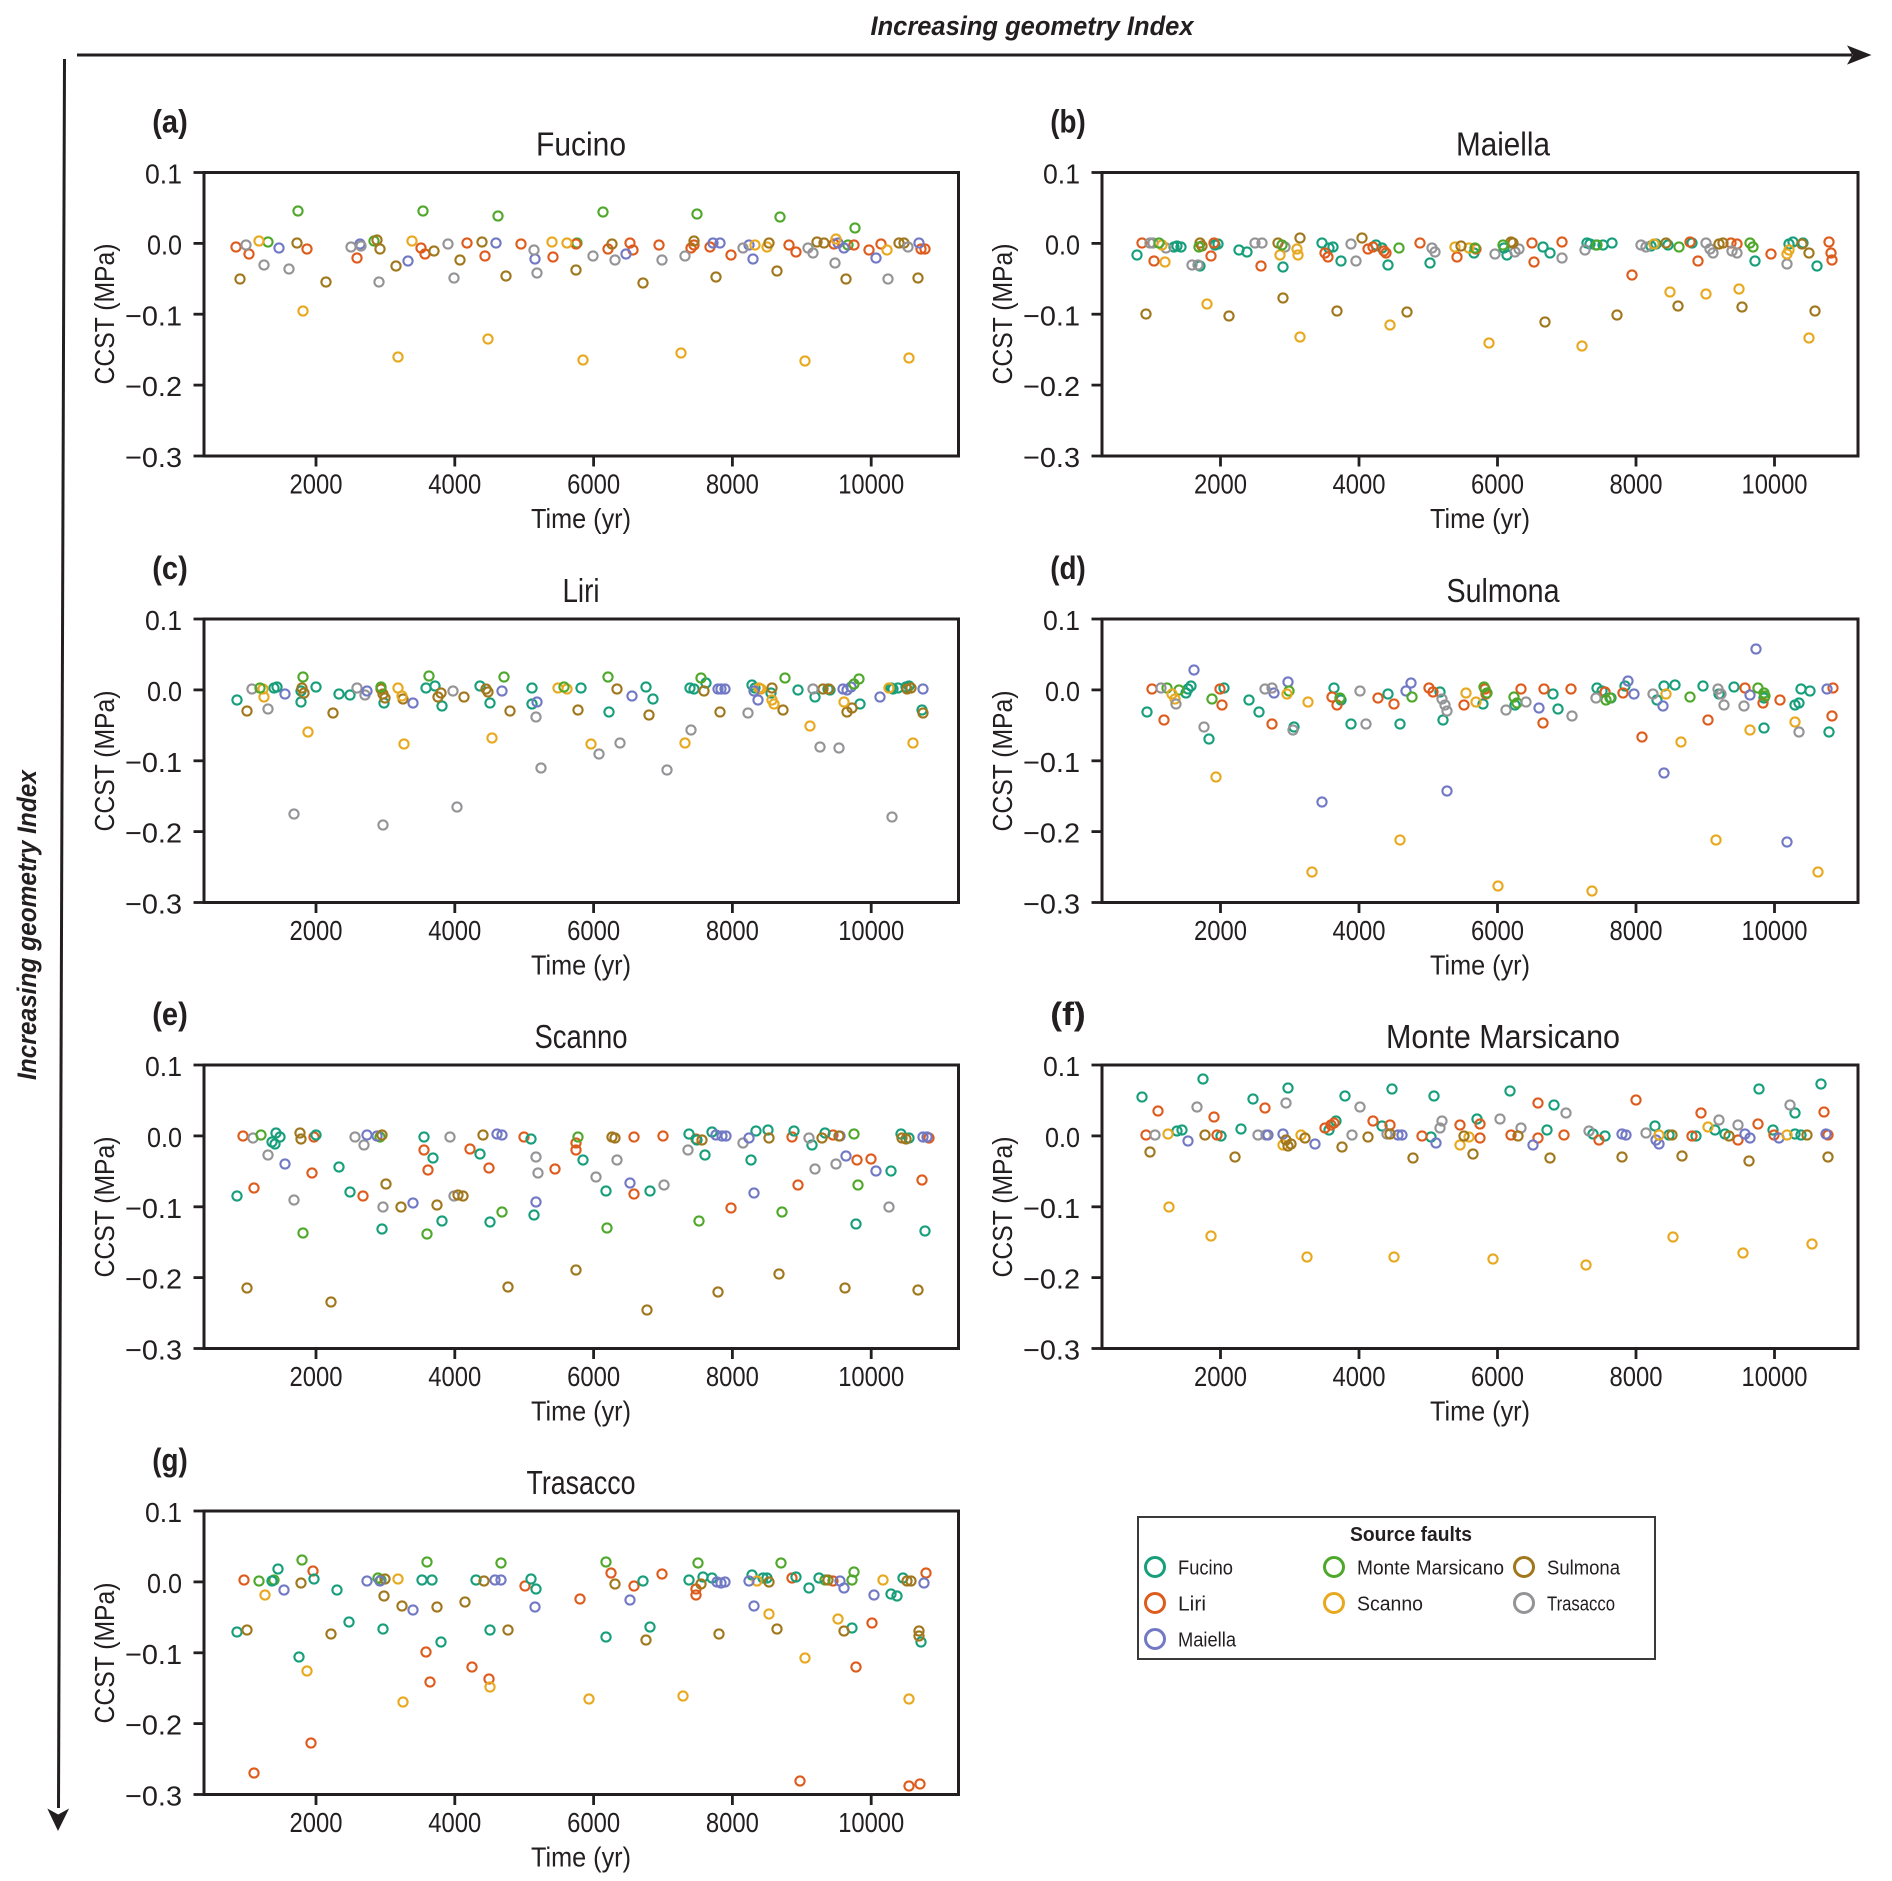 The width and height of the screenshot is (1892, 1881). What do you see at coordinates (581, 590) in the screenshot?
I see `svg-text: Liri` at bounding box center [581, 590].